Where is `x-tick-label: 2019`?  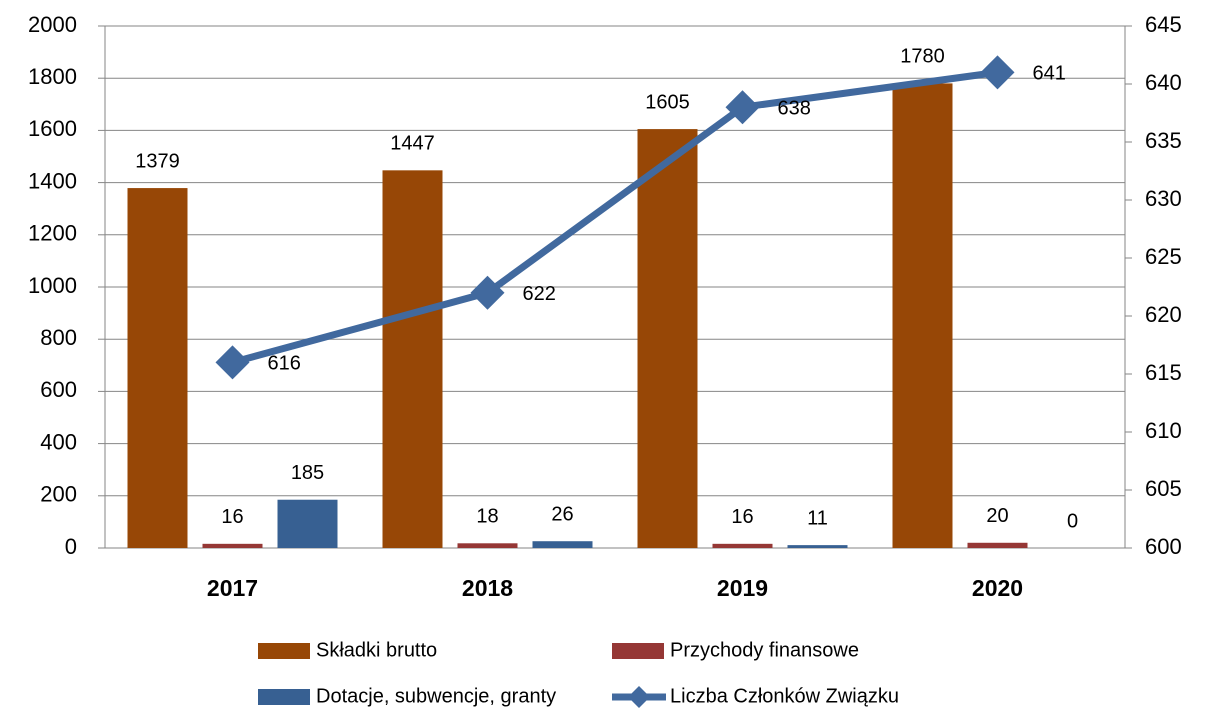
x-tick-label: 2019 is located at coordinates (742, 588).